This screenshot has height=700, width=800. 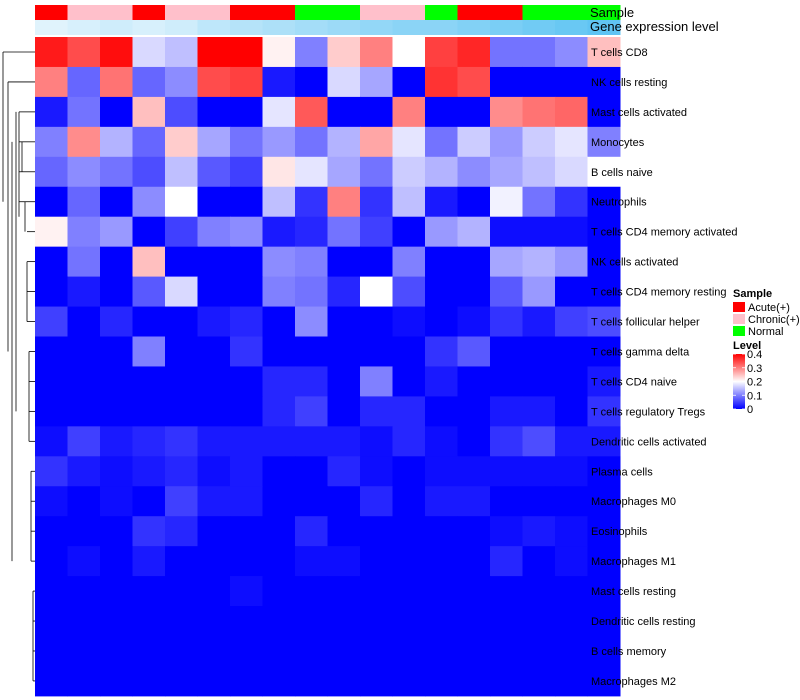 I want to click on row-label: Mast cells activated, so click(x=639, y=113).